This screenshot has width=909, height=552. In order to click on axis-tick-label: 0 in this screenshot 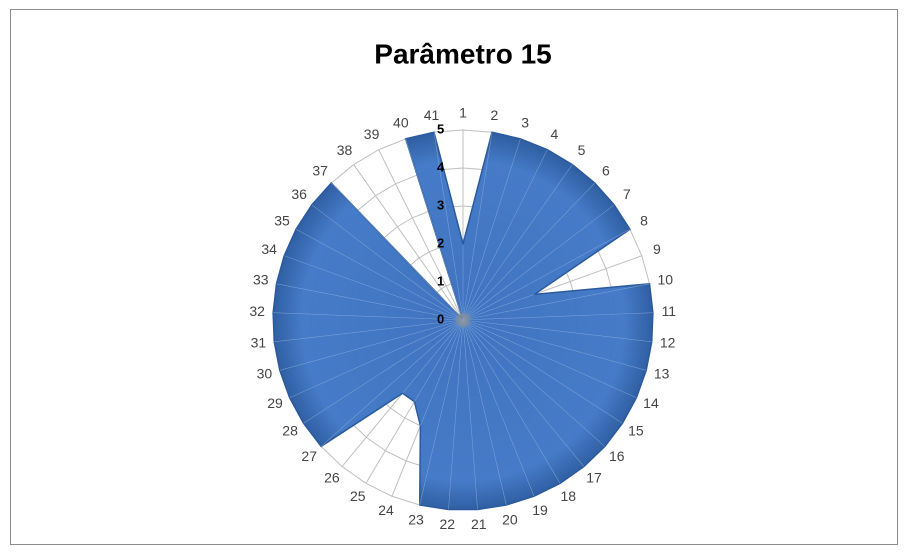, I will do `click(440, 318)`.